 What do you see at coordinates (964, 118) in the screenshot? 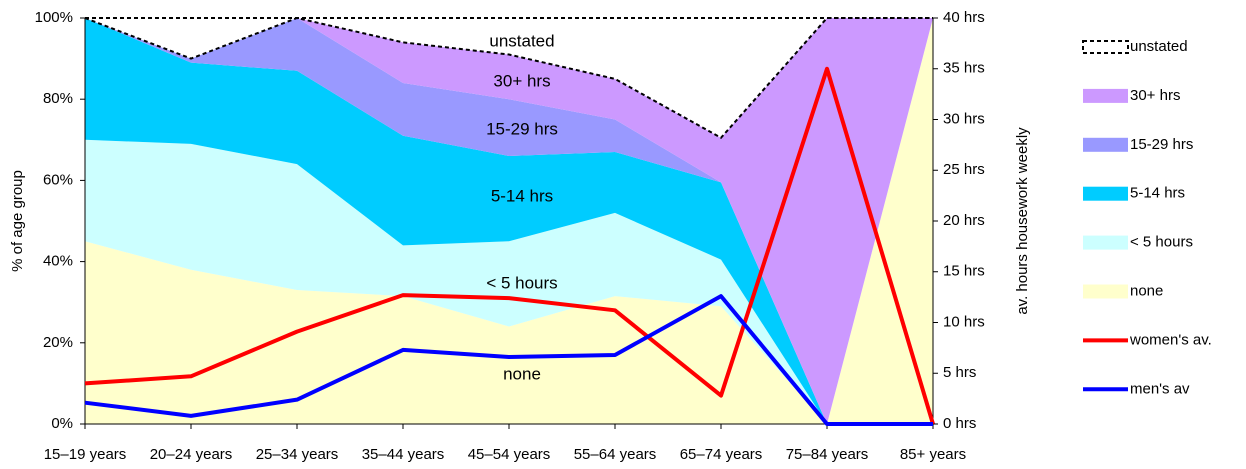
I see `y2-tick-label: 30 hrs` at bounding box center [964, 118].